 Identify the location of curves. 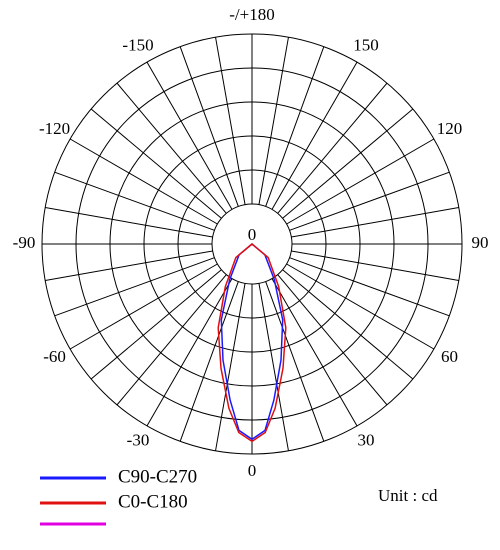
(252, 343).